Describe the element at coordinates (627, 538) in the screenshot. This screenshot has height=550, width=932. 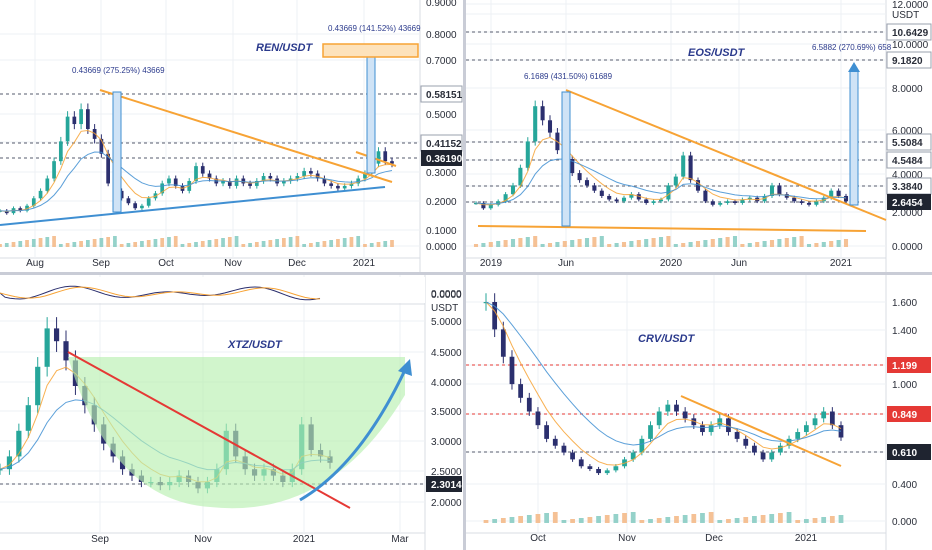
I see `x-tick-label: Nov` at that location.